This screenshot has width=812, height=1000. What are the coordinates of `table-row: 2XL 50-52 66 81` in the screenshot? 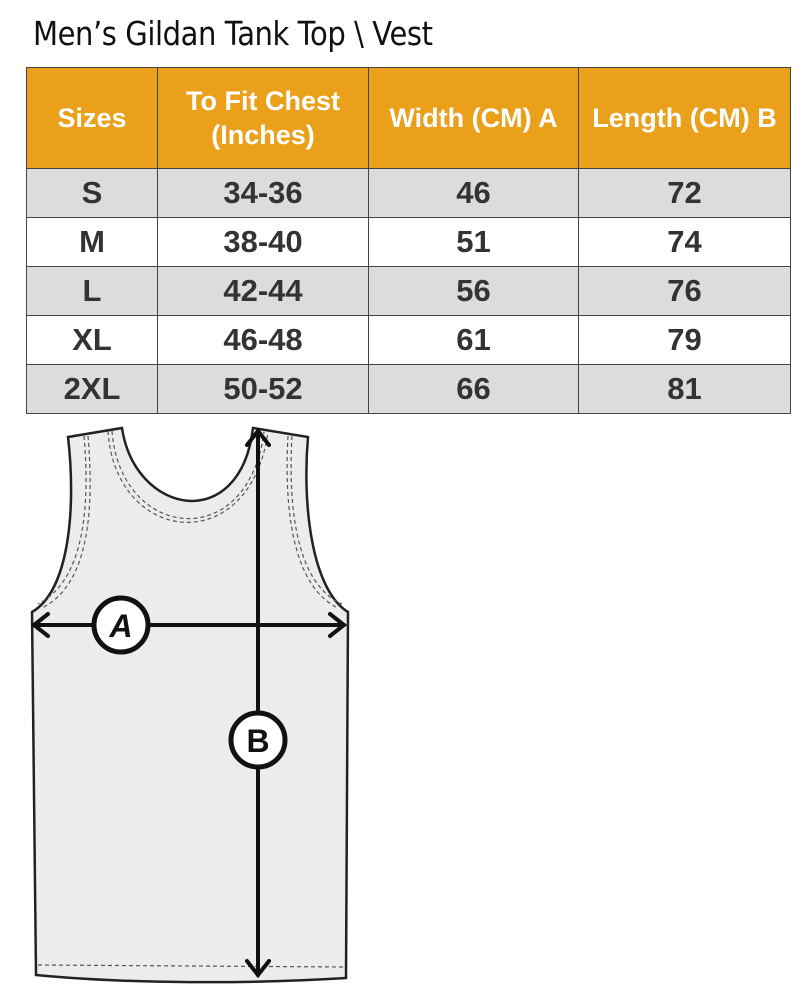 It's located at (408, 389).